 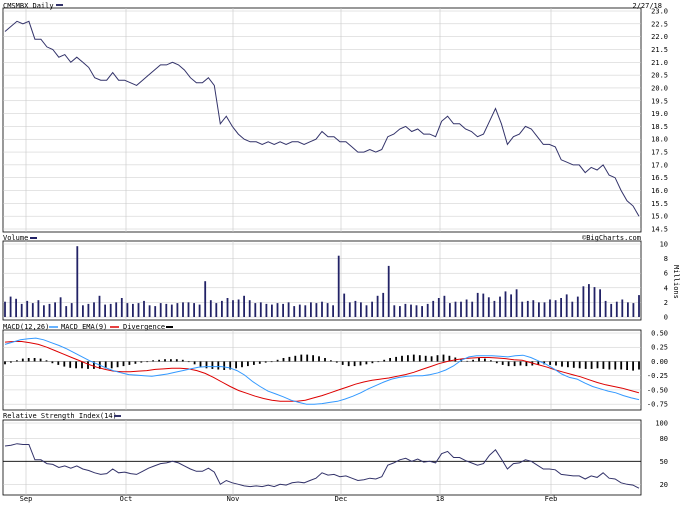 What do you see at coordinates (659, 114) in the screenshot?
I see `price-ytick-label: 19.0` at bounding box center [659, 114].